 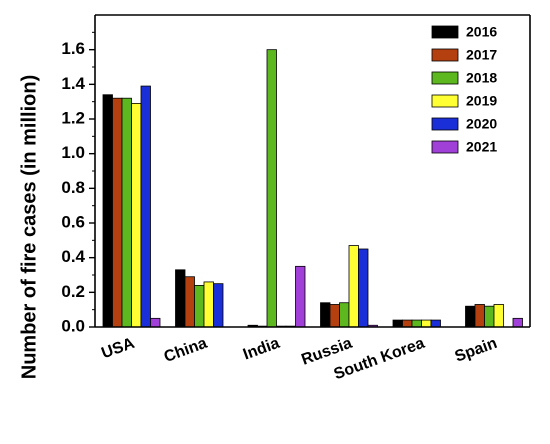 I want to click on y-axis-title: Number of fire cases (in million), so click(x=29, y=227).